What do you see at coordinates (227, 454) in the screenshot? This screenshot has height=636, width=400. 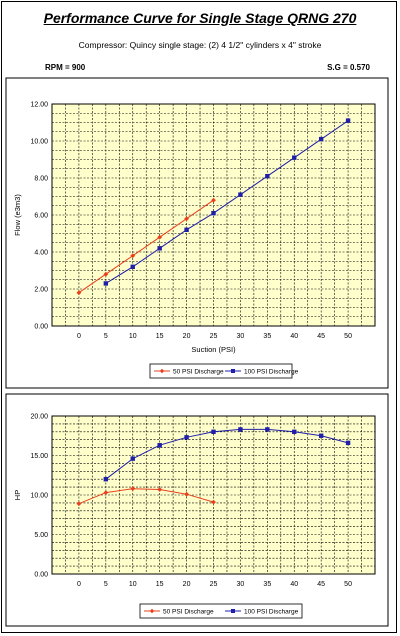 I see `series-line-100psi` at bounding box center [227, 454].